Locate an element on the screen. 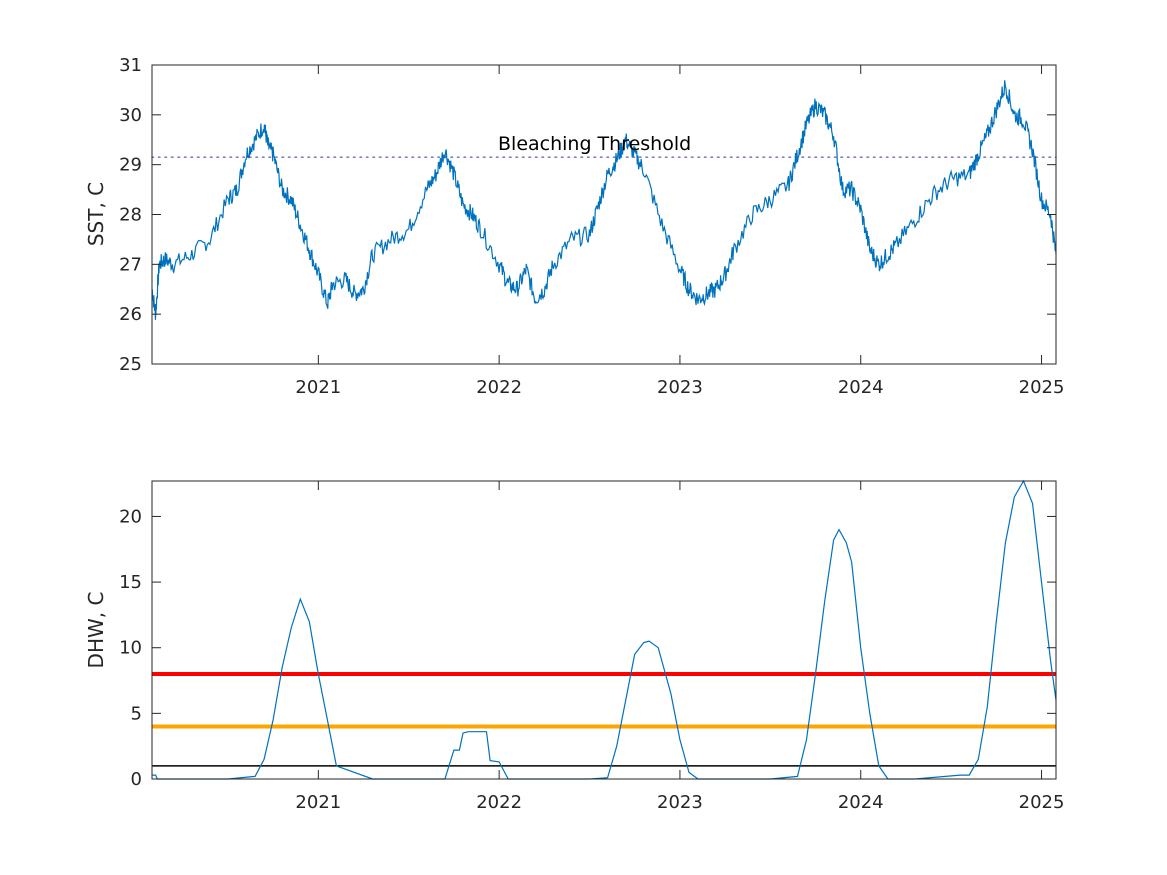  dhw-xtick-label: 2023 is located at coordinates (680, 802).